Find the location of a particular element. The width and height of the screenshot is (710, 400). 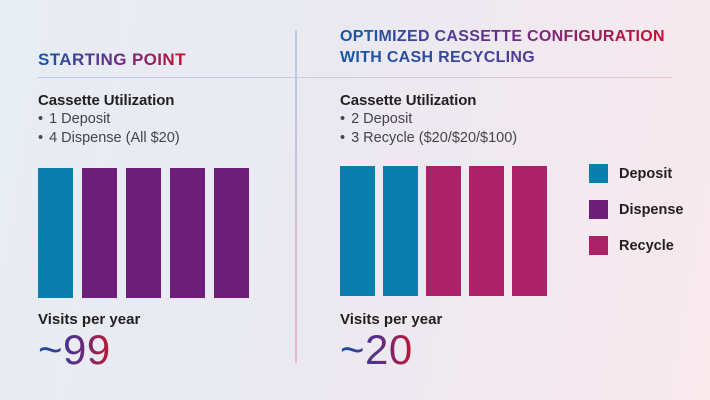

right-cassette-bars is located at coordinates (443, 231).